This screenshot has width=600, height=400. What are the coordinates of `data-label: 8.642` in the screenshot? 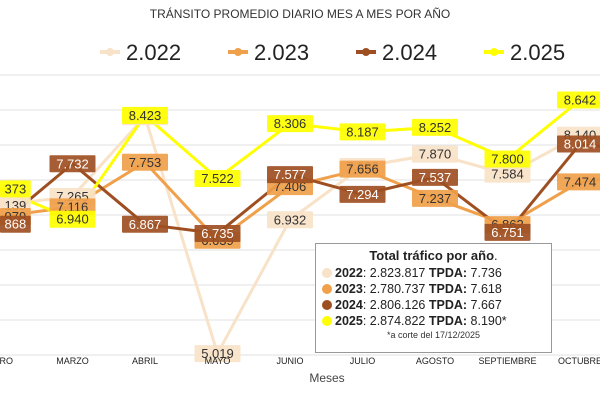 It's located at (578, 100).